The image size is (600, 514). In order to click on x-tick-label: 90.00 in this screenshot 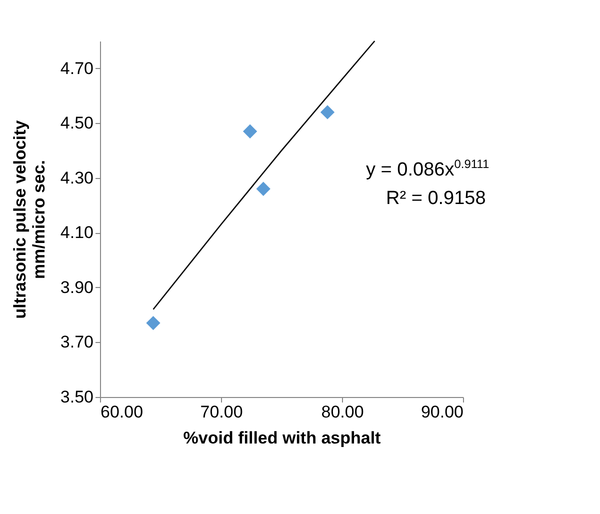, I will do `click(442, 412)`.